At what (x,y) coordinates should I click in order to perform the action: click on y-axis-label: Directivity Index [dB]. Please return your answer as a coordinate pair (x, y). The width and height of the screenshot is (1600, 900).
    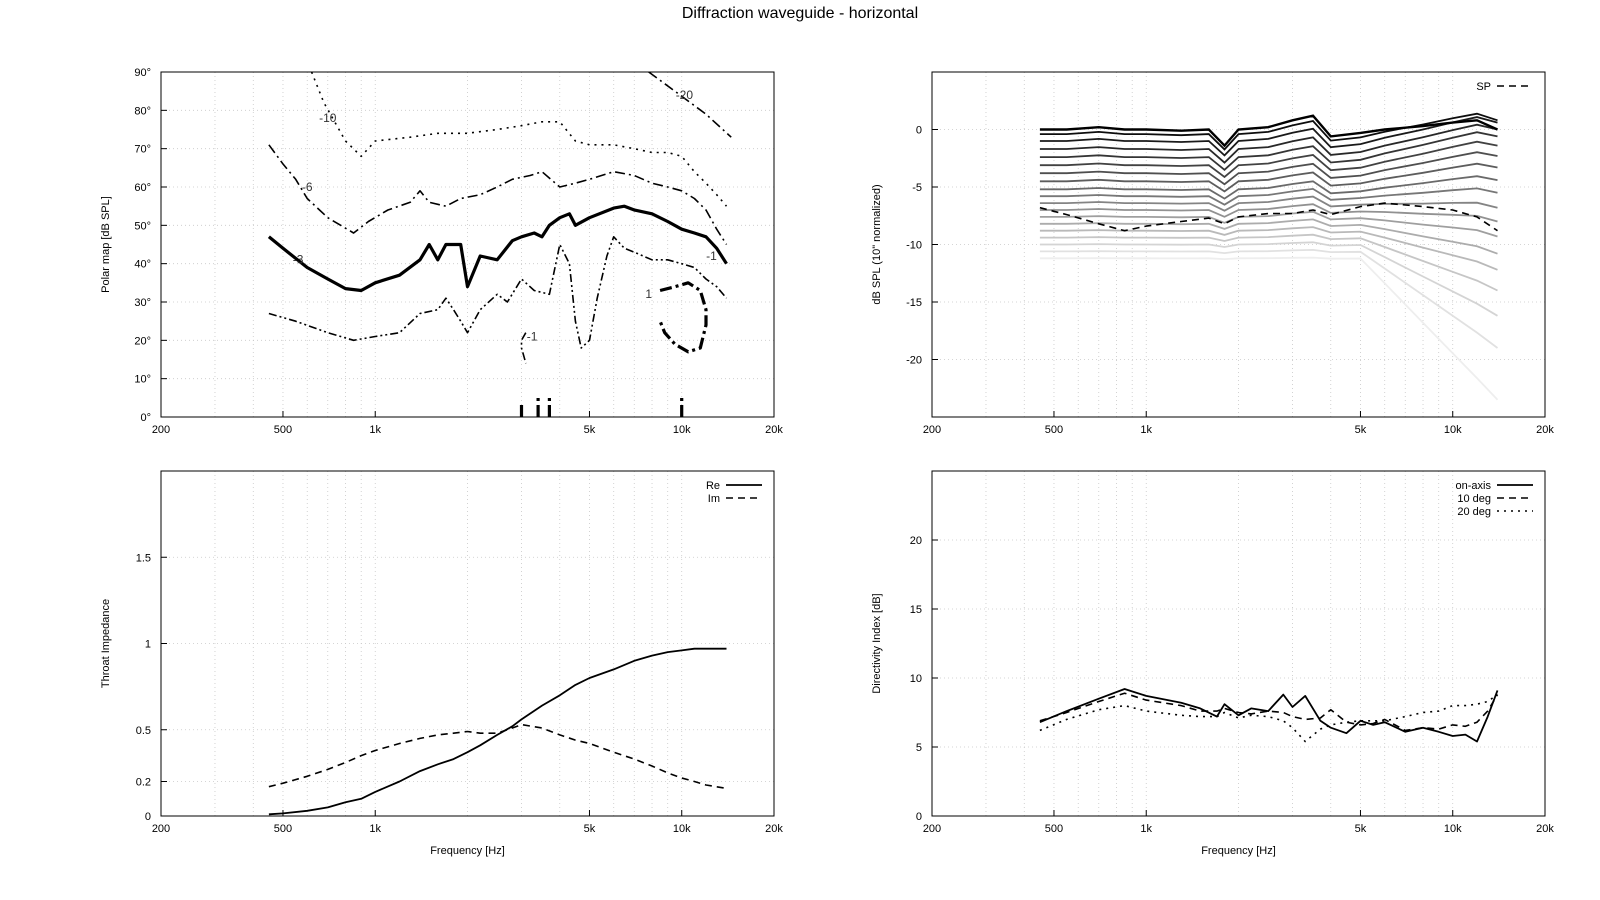
    Looking at the image, I should click on (877, 643).